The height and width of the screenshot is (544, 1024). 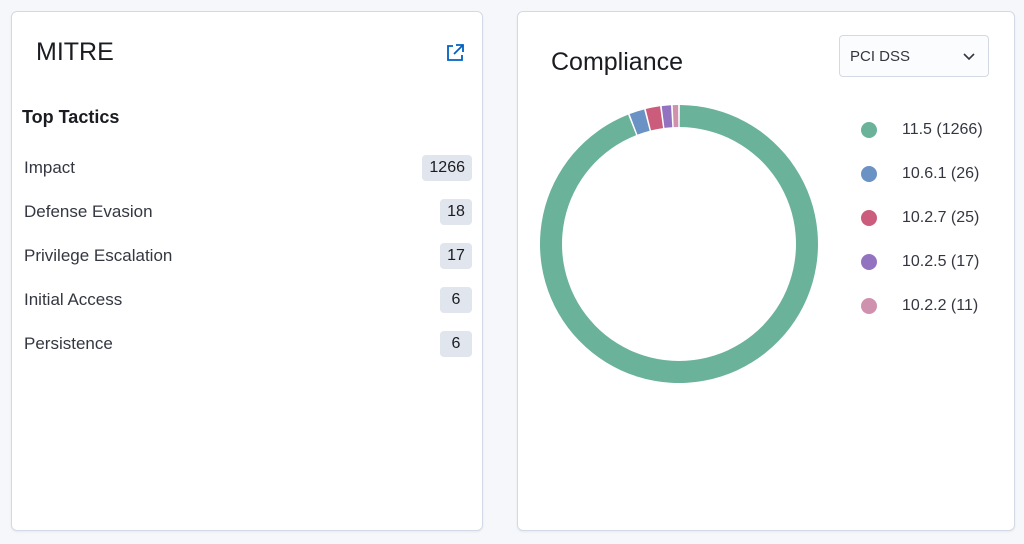 What do you see at coordinates (248, 344) in the screenshot?
I see `tactic-row-persistence: Persistence 6` at bounding box center [248, 344].